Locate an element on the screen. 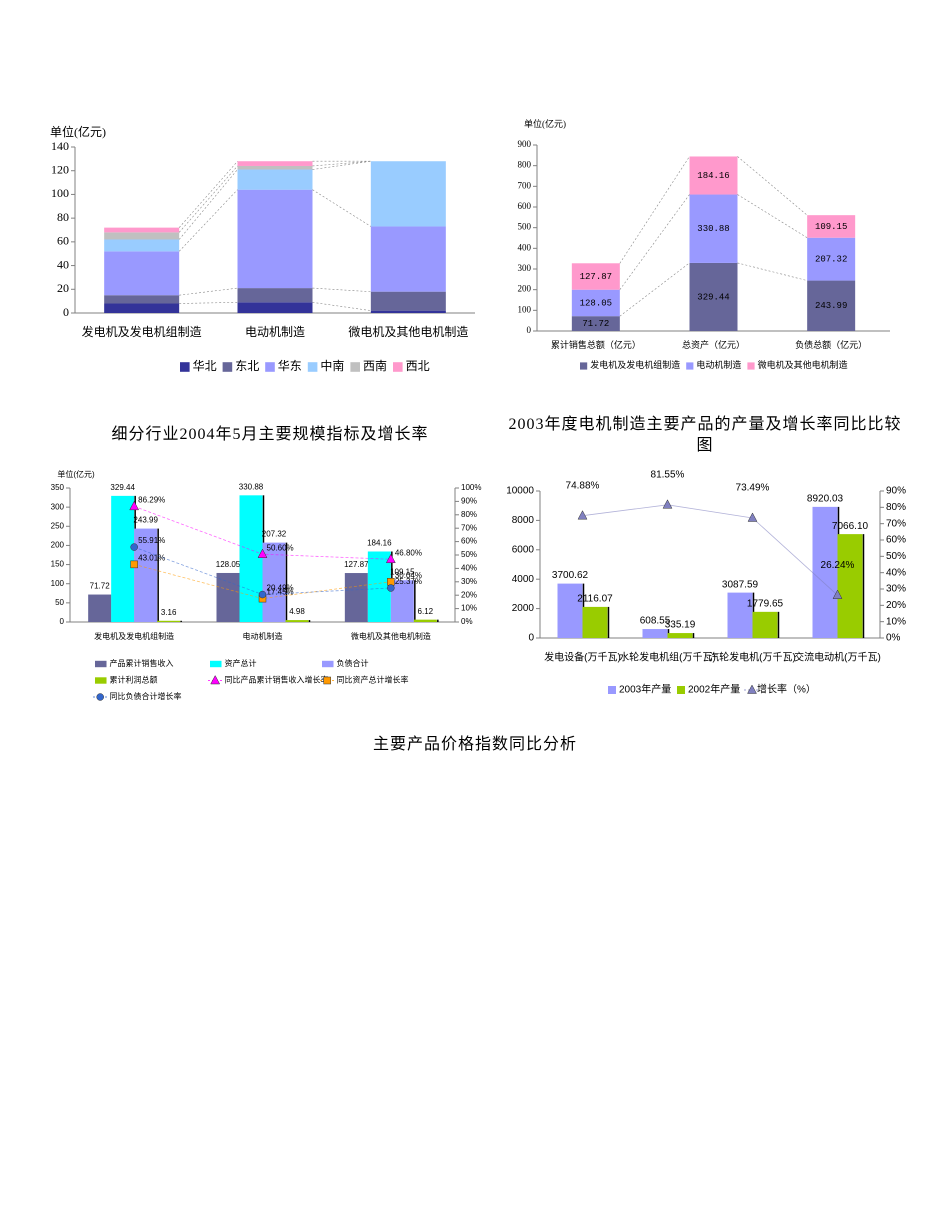 The width and height of the screenshot is (950, 1230). data-label: 127.87 is located at coordinates (596, 277).